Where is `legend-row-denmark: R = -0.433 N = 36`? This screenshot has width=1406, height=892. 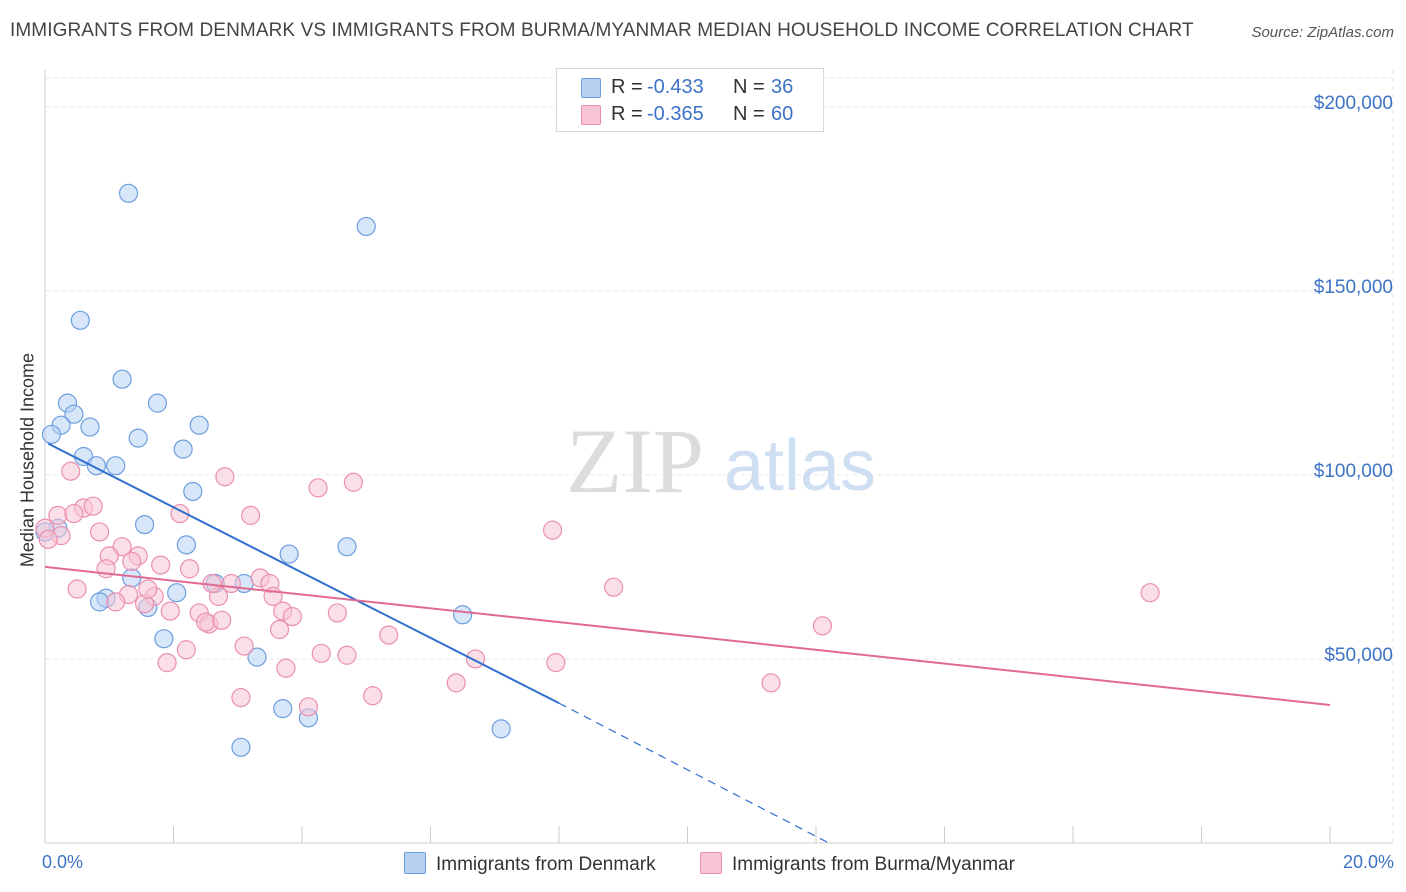
legend-row-denmark: R = -0.433 N = 36 is located at coordinates (690, 87).